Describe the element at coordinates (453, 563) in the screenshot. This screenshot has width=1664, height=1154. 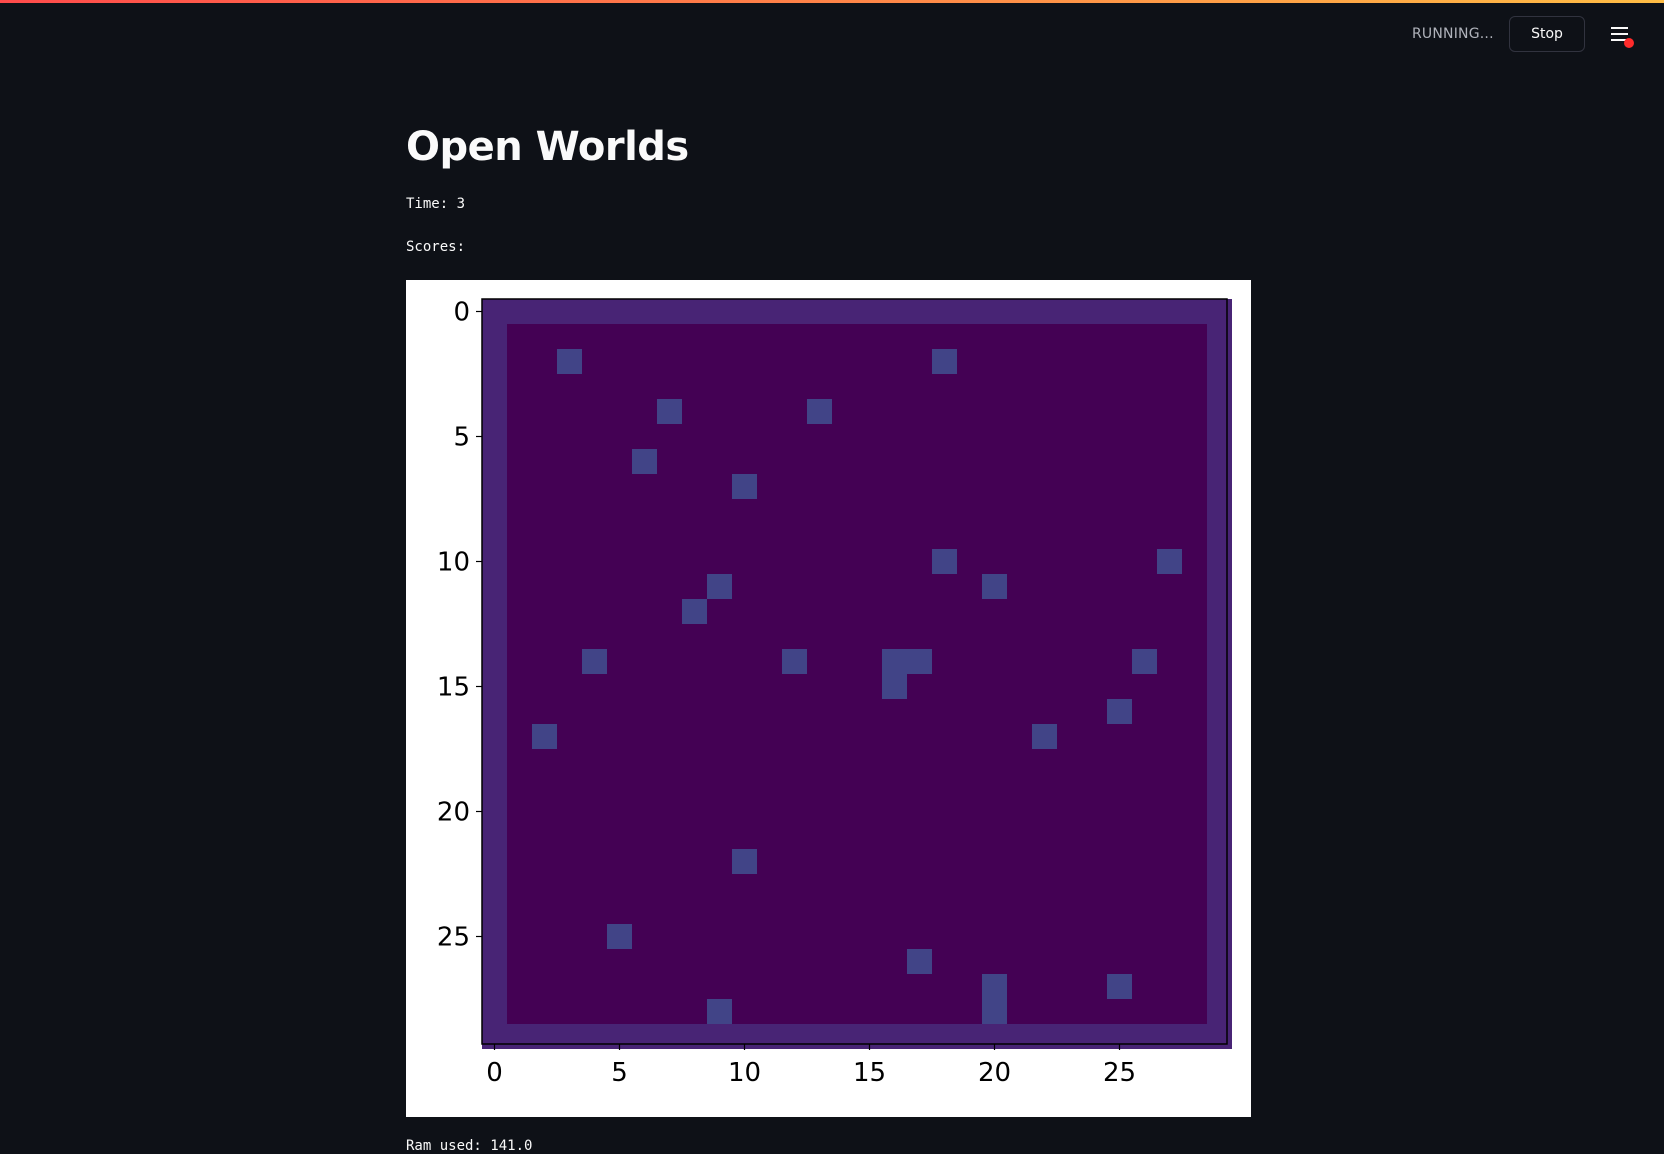
I see `y-tick-label: 10` at that location.